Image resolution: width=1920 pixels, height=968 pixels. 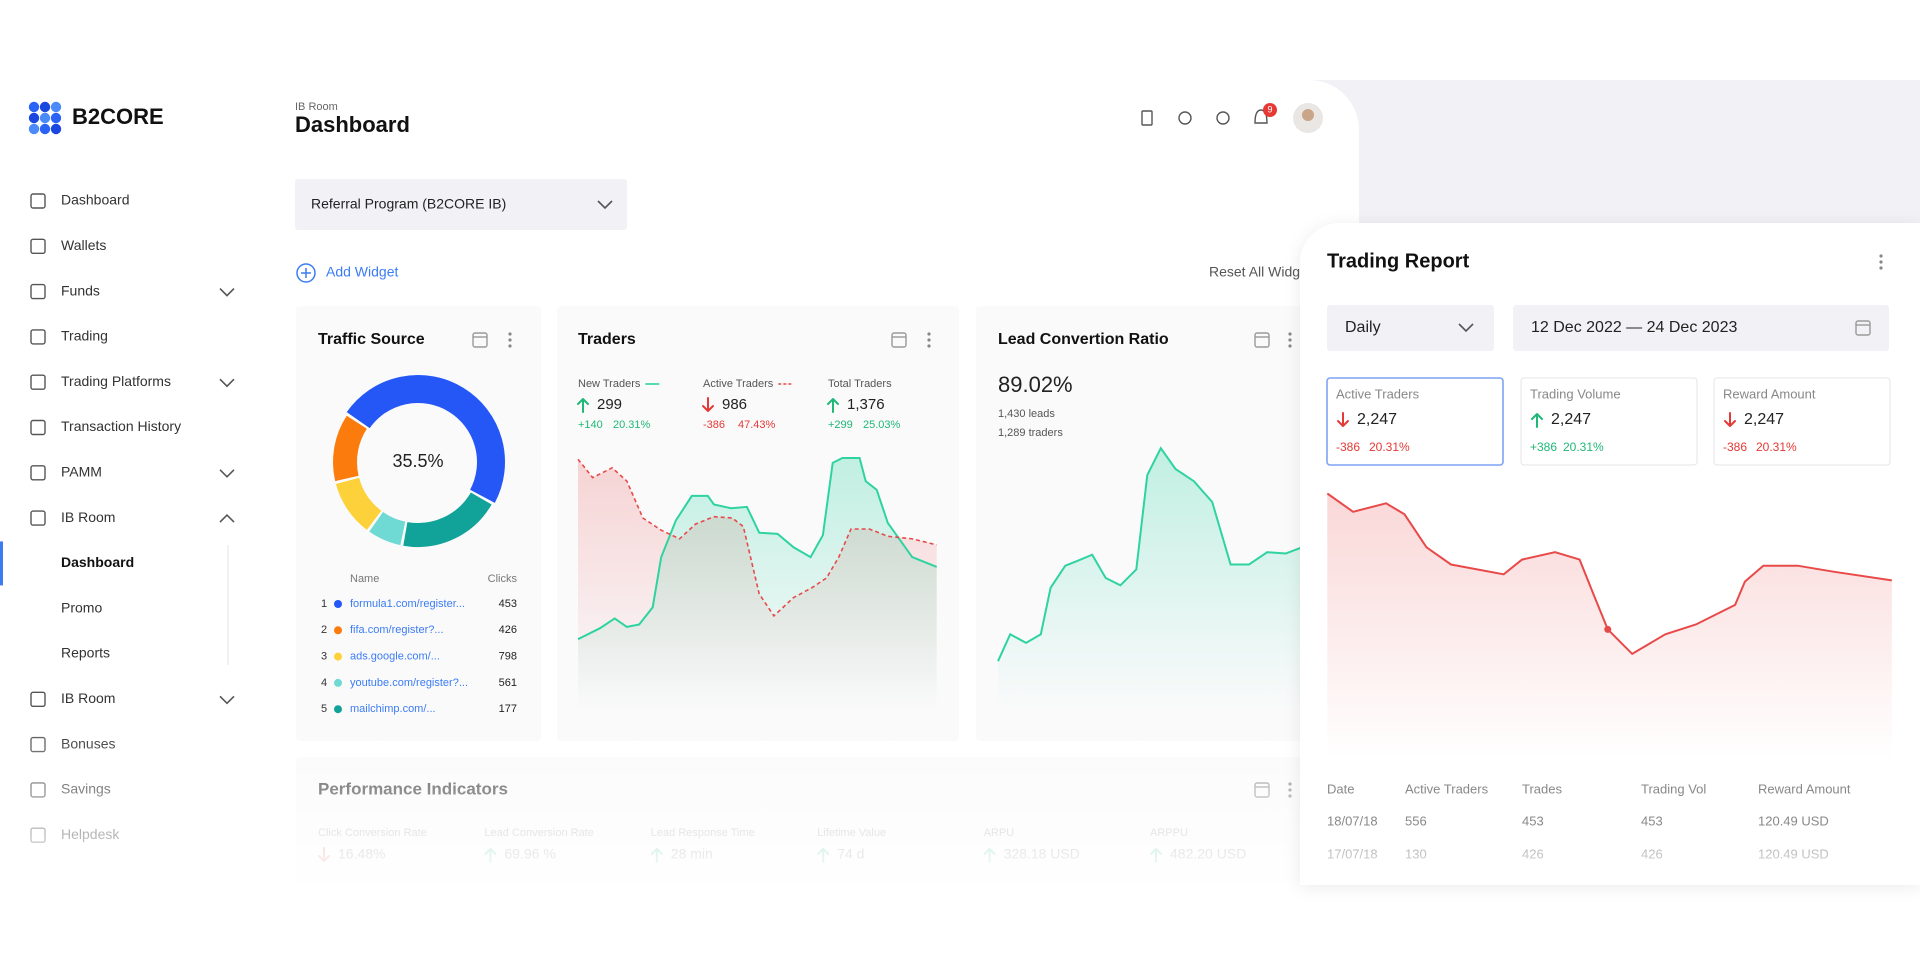 I want to click on ratio-value: 89.02%, so click(x=1035, y=384).